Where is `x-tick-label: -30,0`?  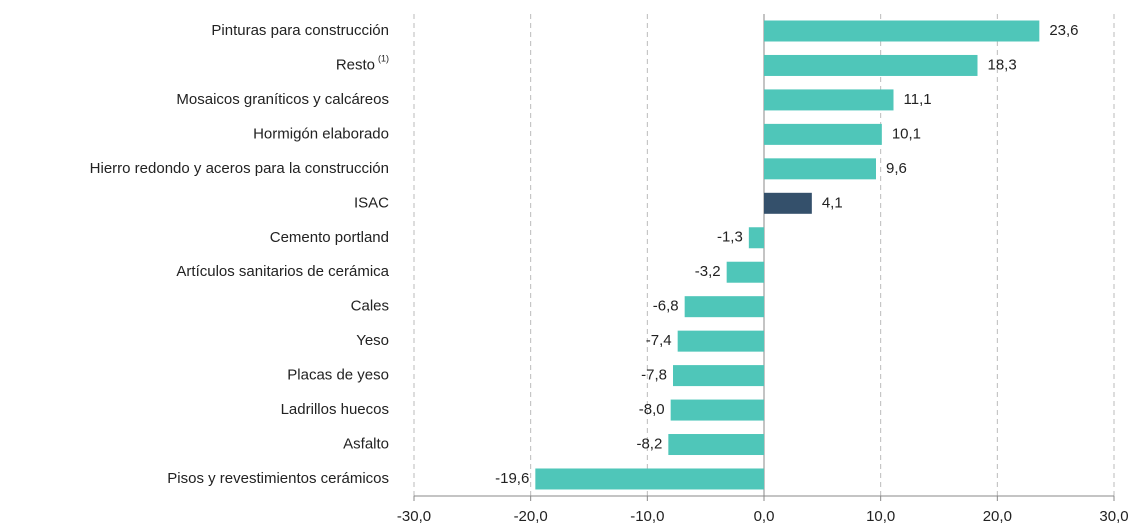 x-tick-label: -30,0 is located at coordinates (414, 516).